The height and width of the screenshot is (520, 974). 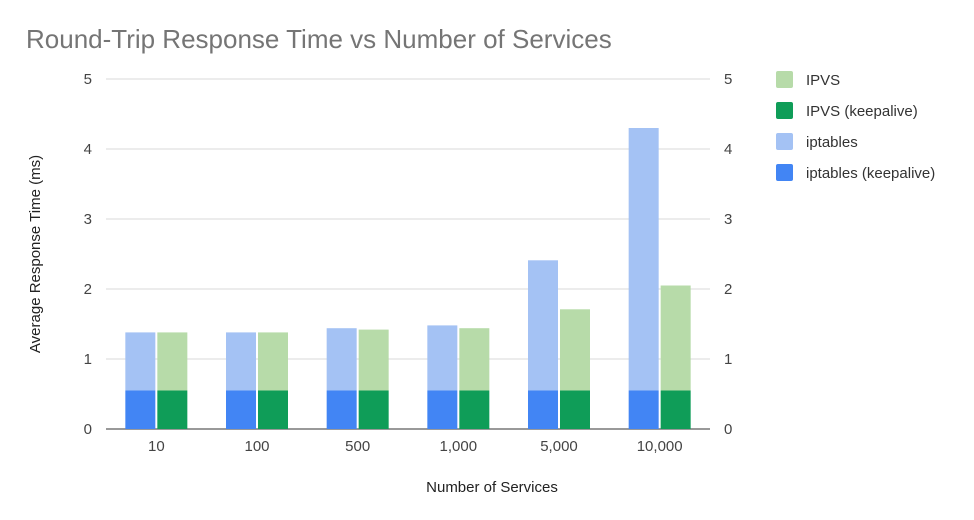 I want to click on y-tick-label-right: 0, so click(x=728, y=429).